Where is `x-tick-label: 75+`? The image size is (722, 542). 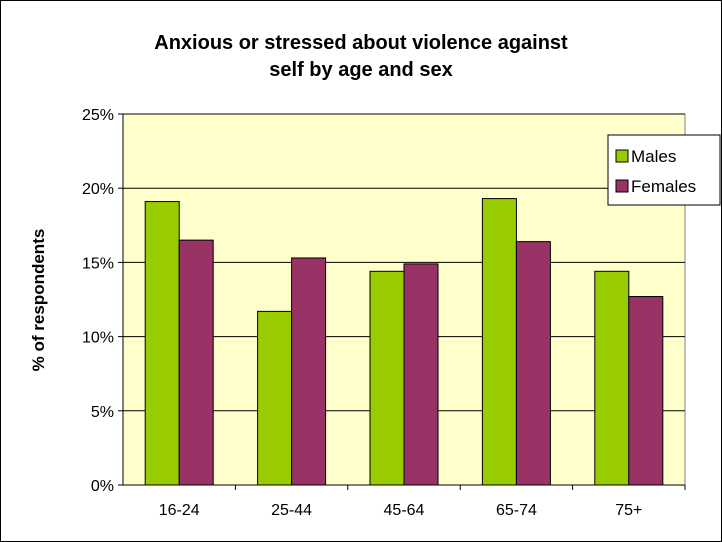
x-tick-label: 75+ is located at coordinates (628, 510).